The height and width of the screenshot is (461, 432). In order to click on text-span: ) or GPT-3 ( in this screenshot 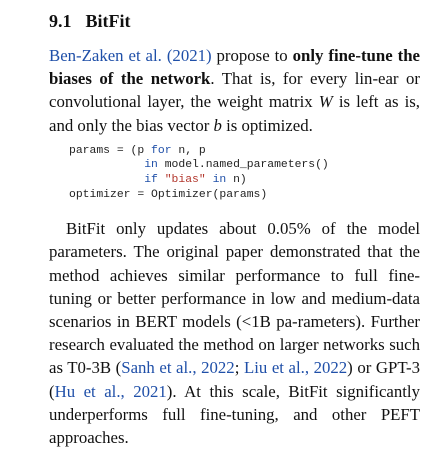, I will do `click(235, 379)`.